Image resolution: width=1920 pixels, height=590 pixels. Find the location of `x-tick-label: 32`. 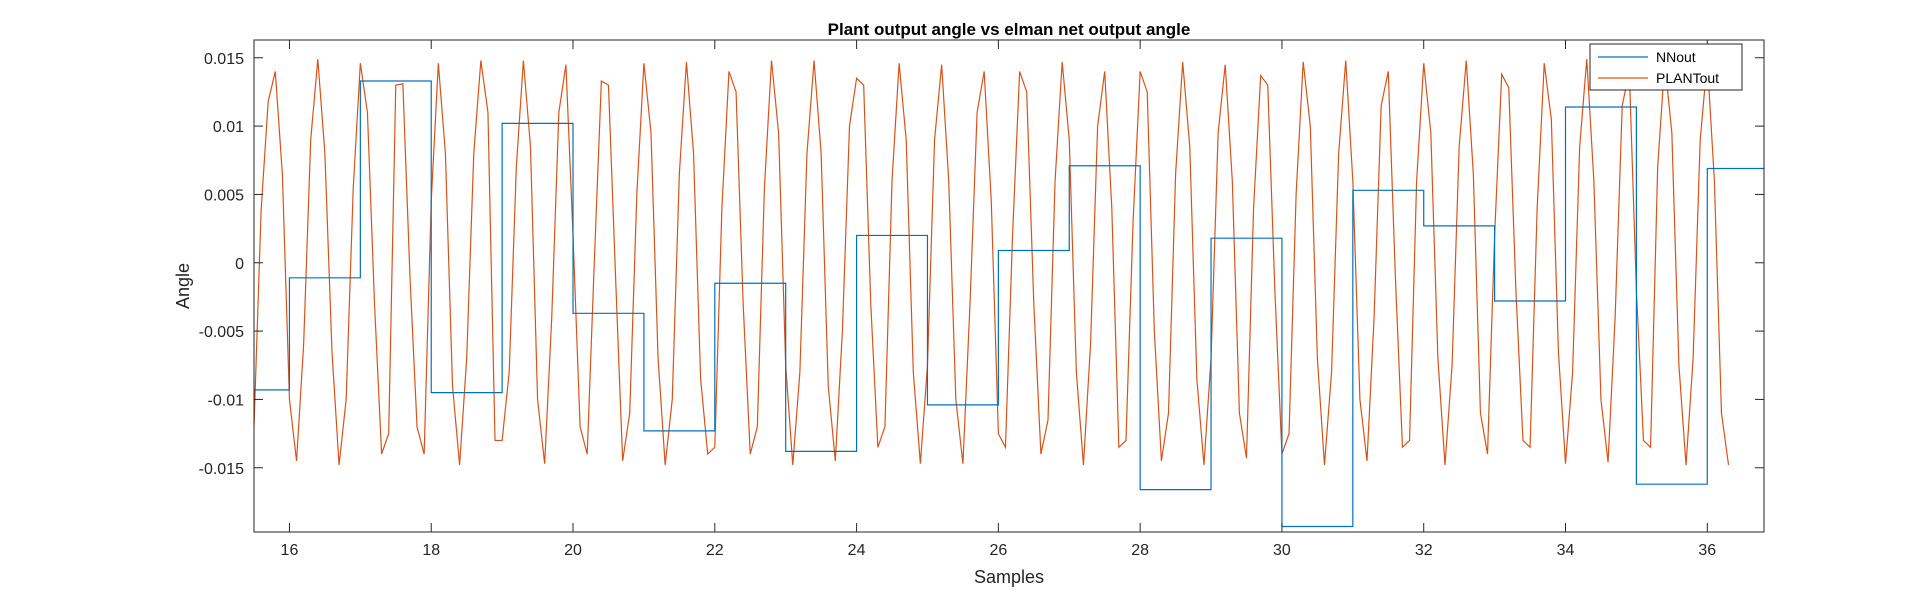

x-tick-label: 32 is located at coordinates (1424, 550).